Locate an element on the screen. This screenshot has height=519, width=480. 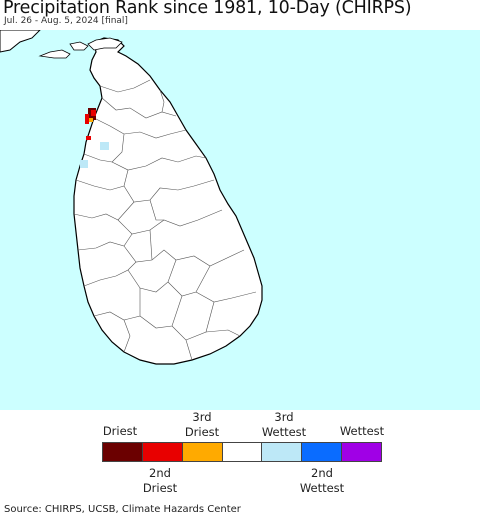
legend-color-bar is located at coordinates (242, 452).